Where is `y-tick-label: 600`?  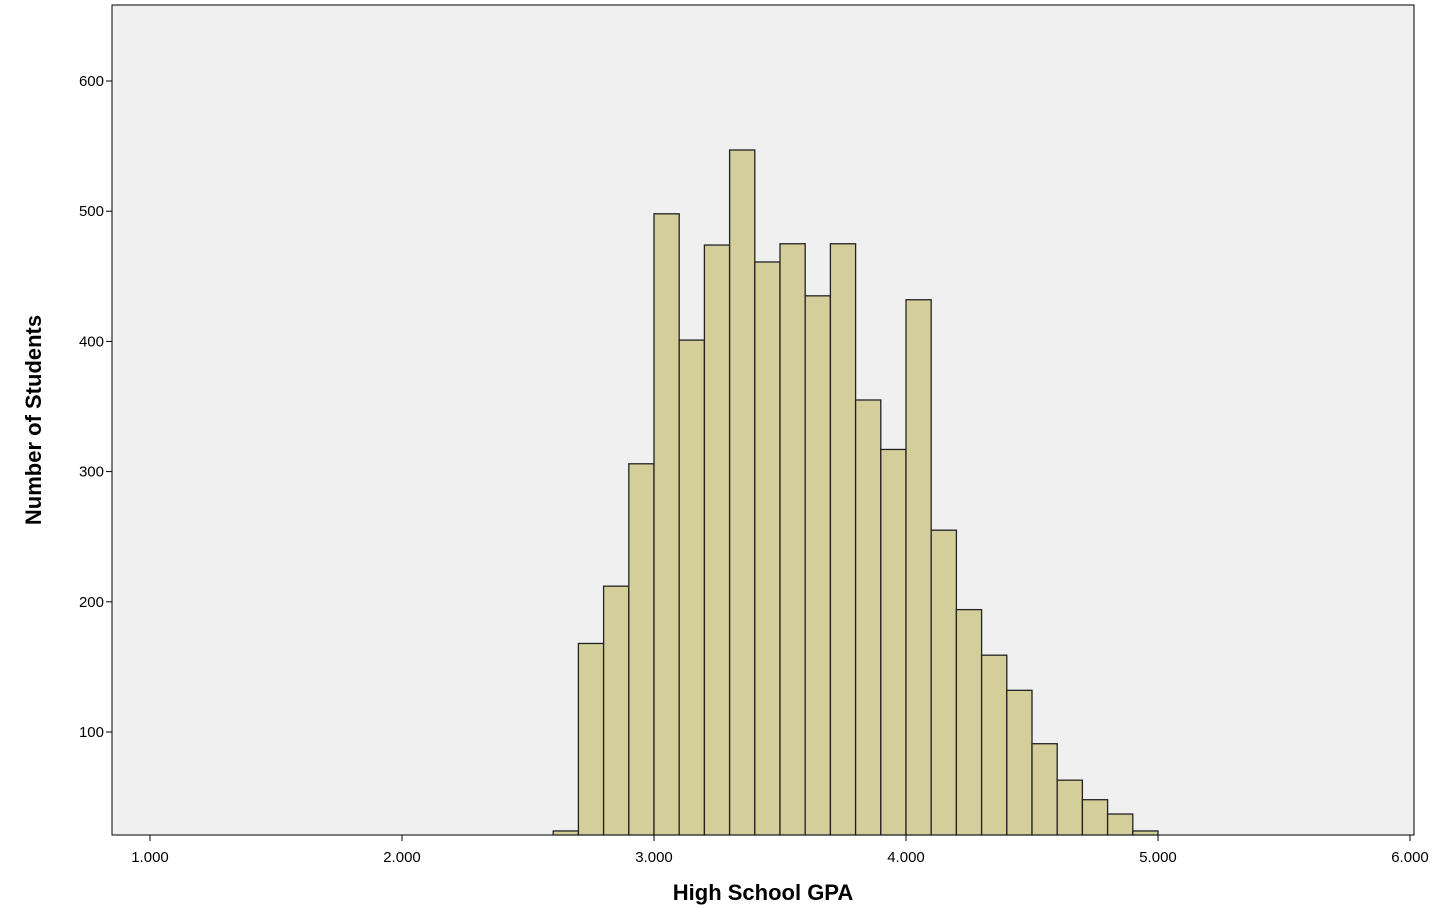 y-tick-label: 600 is located at coordinates (91, 81).